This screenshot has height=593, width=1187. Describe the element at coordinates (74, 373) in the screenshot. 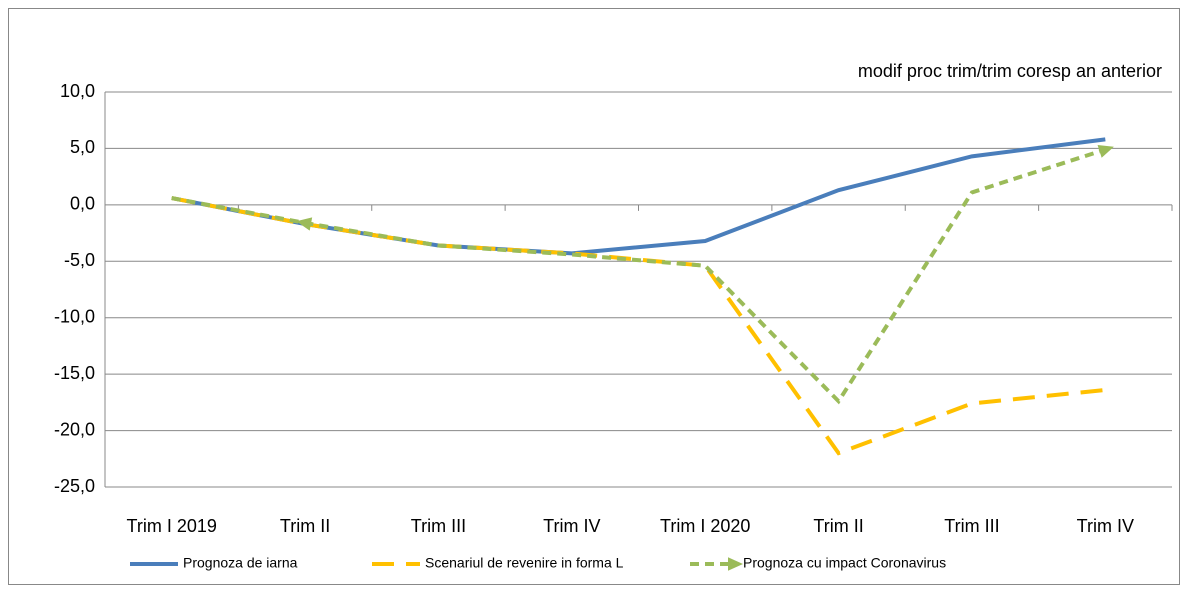

I see `y-tick-label: -15,0` at that location.